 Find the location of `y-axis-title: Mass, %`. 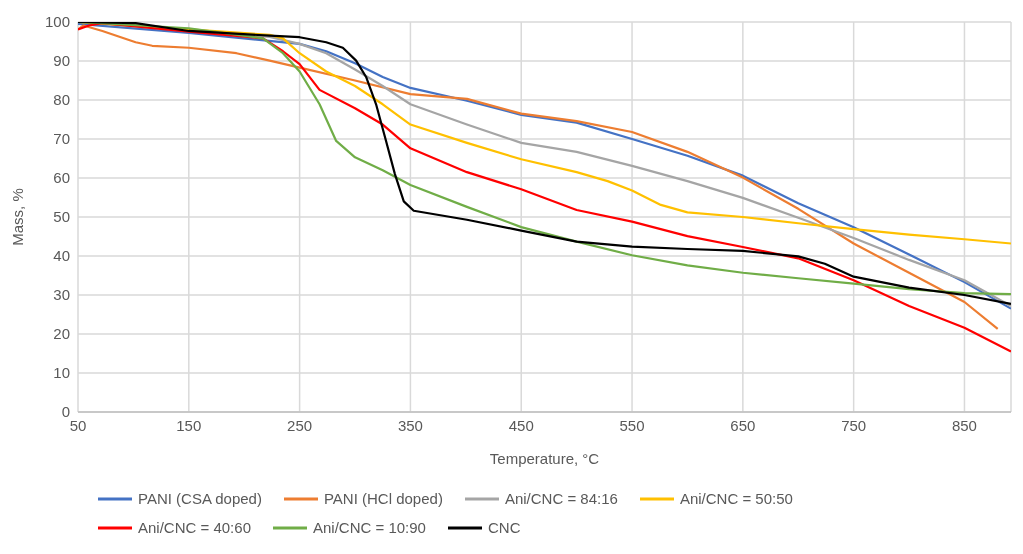

y-axis-title: Mass, % is located at coordinates (18, 217).